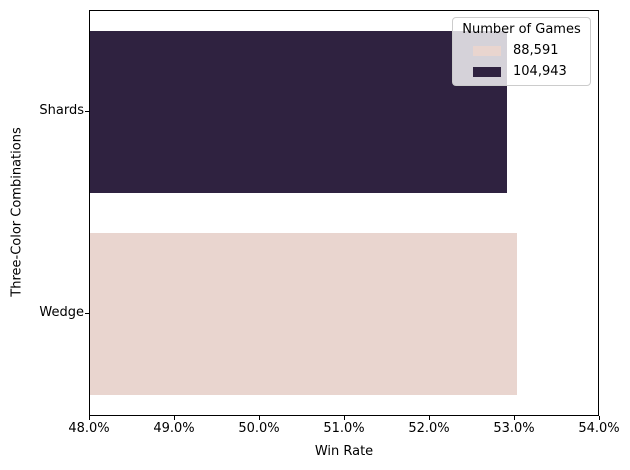 The width and height of the screenshot is (630, 470). I want to click on x-axis-label: Win Rate, so click(344, 451).